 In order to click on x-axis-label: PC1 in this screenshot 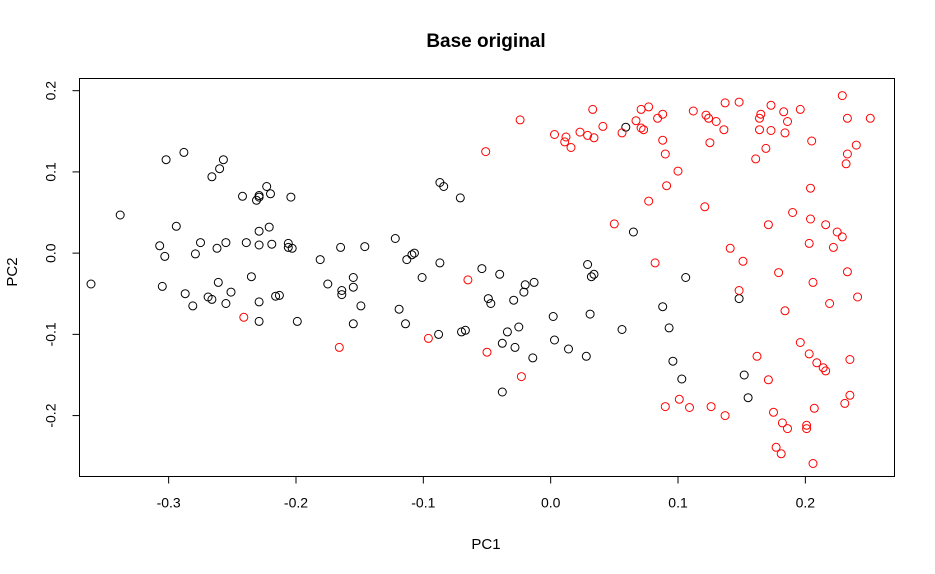, I will do `click(485, 544)`.